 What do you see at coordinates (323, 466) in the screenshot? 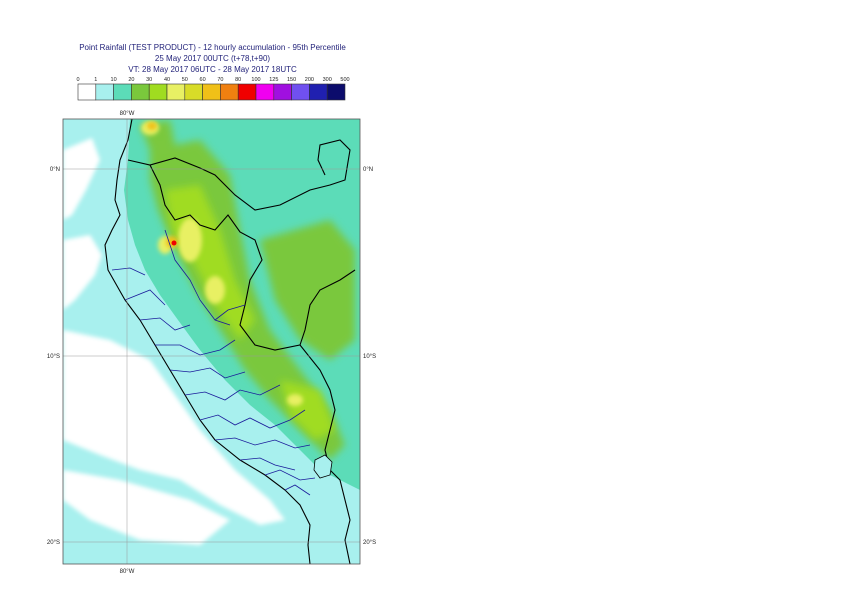
I see `lake-titicaca` at bounding box center [323, 466].